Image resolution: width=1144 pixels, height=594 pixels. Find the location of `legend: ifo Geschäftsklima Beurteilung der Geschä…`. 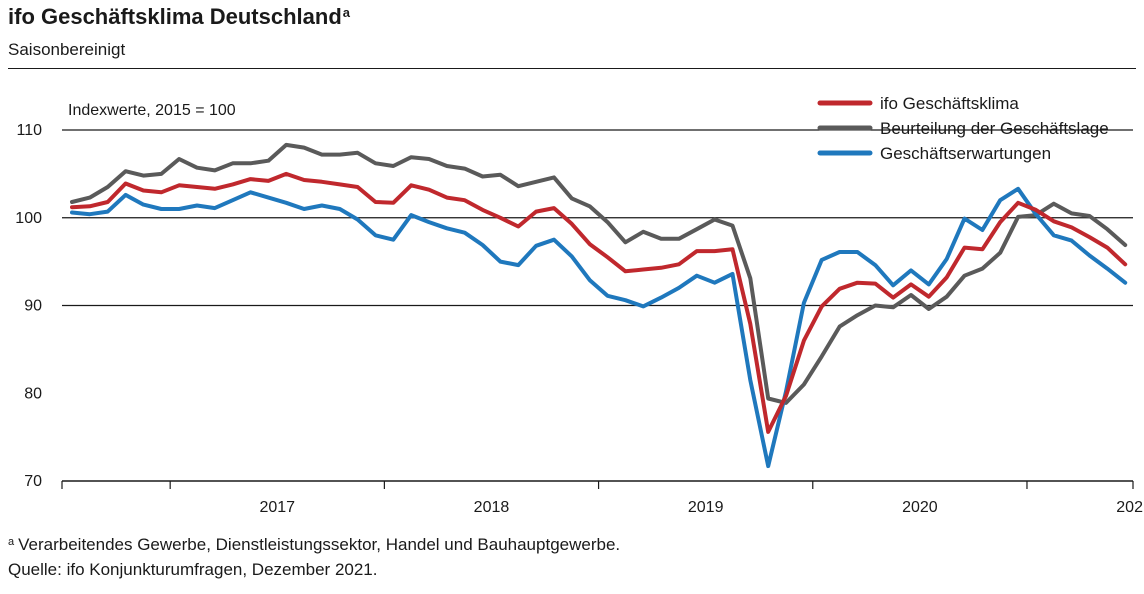

legend: ifo Geschäftsklima Beurteilung der Geschä… is located at coordinates (963, 128).